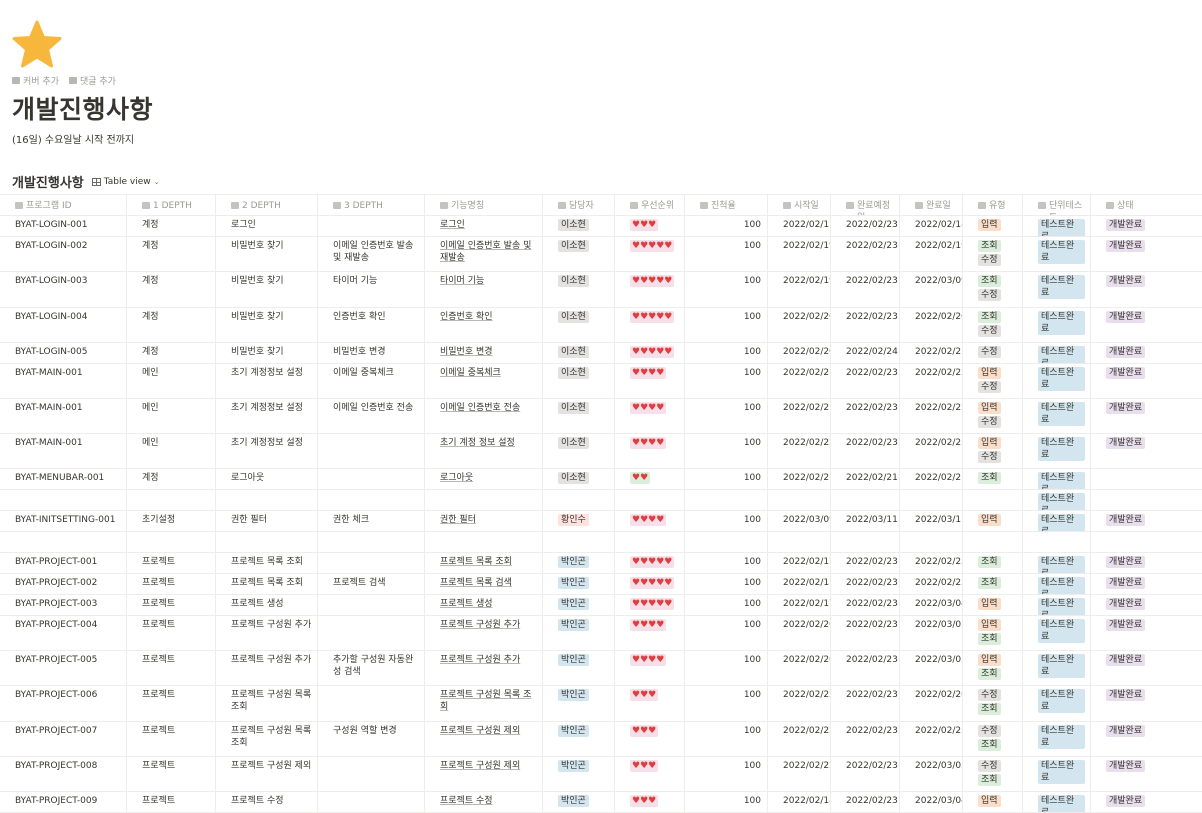  I want to click on type-cell: 조회 수정, so click(993, 289).